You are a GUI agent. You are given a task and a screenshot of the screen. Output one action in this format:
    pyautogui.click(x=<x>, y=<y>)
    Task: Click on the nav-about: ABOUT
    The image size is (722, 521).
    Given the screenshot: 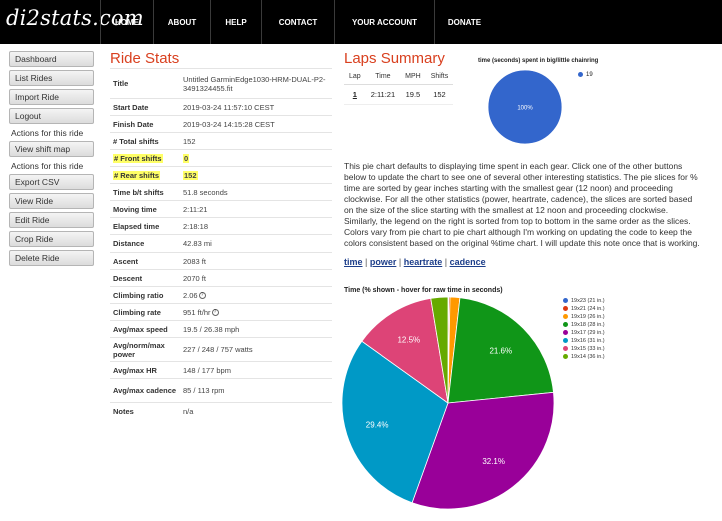 What is the action you would take?
    pyautogui.click(x=181, y=22)
    